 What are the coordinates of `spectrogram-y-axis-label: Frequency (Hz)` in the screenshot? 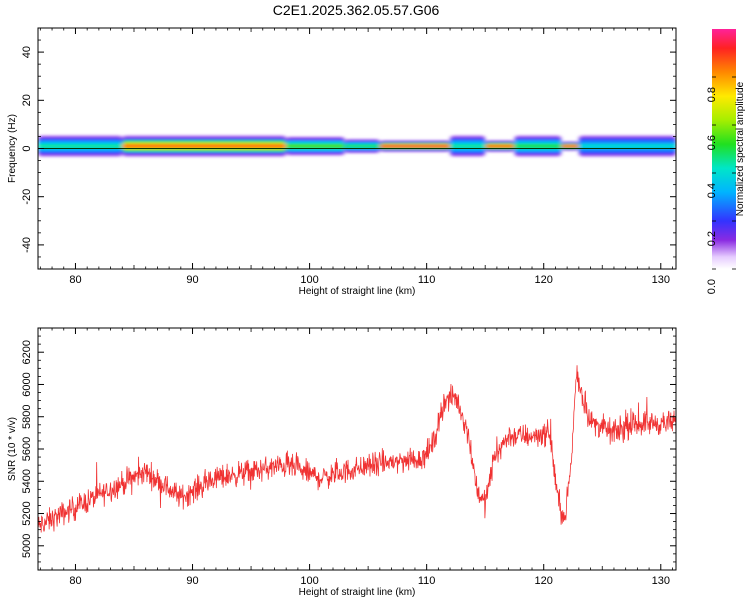 It's located at (12, 148).